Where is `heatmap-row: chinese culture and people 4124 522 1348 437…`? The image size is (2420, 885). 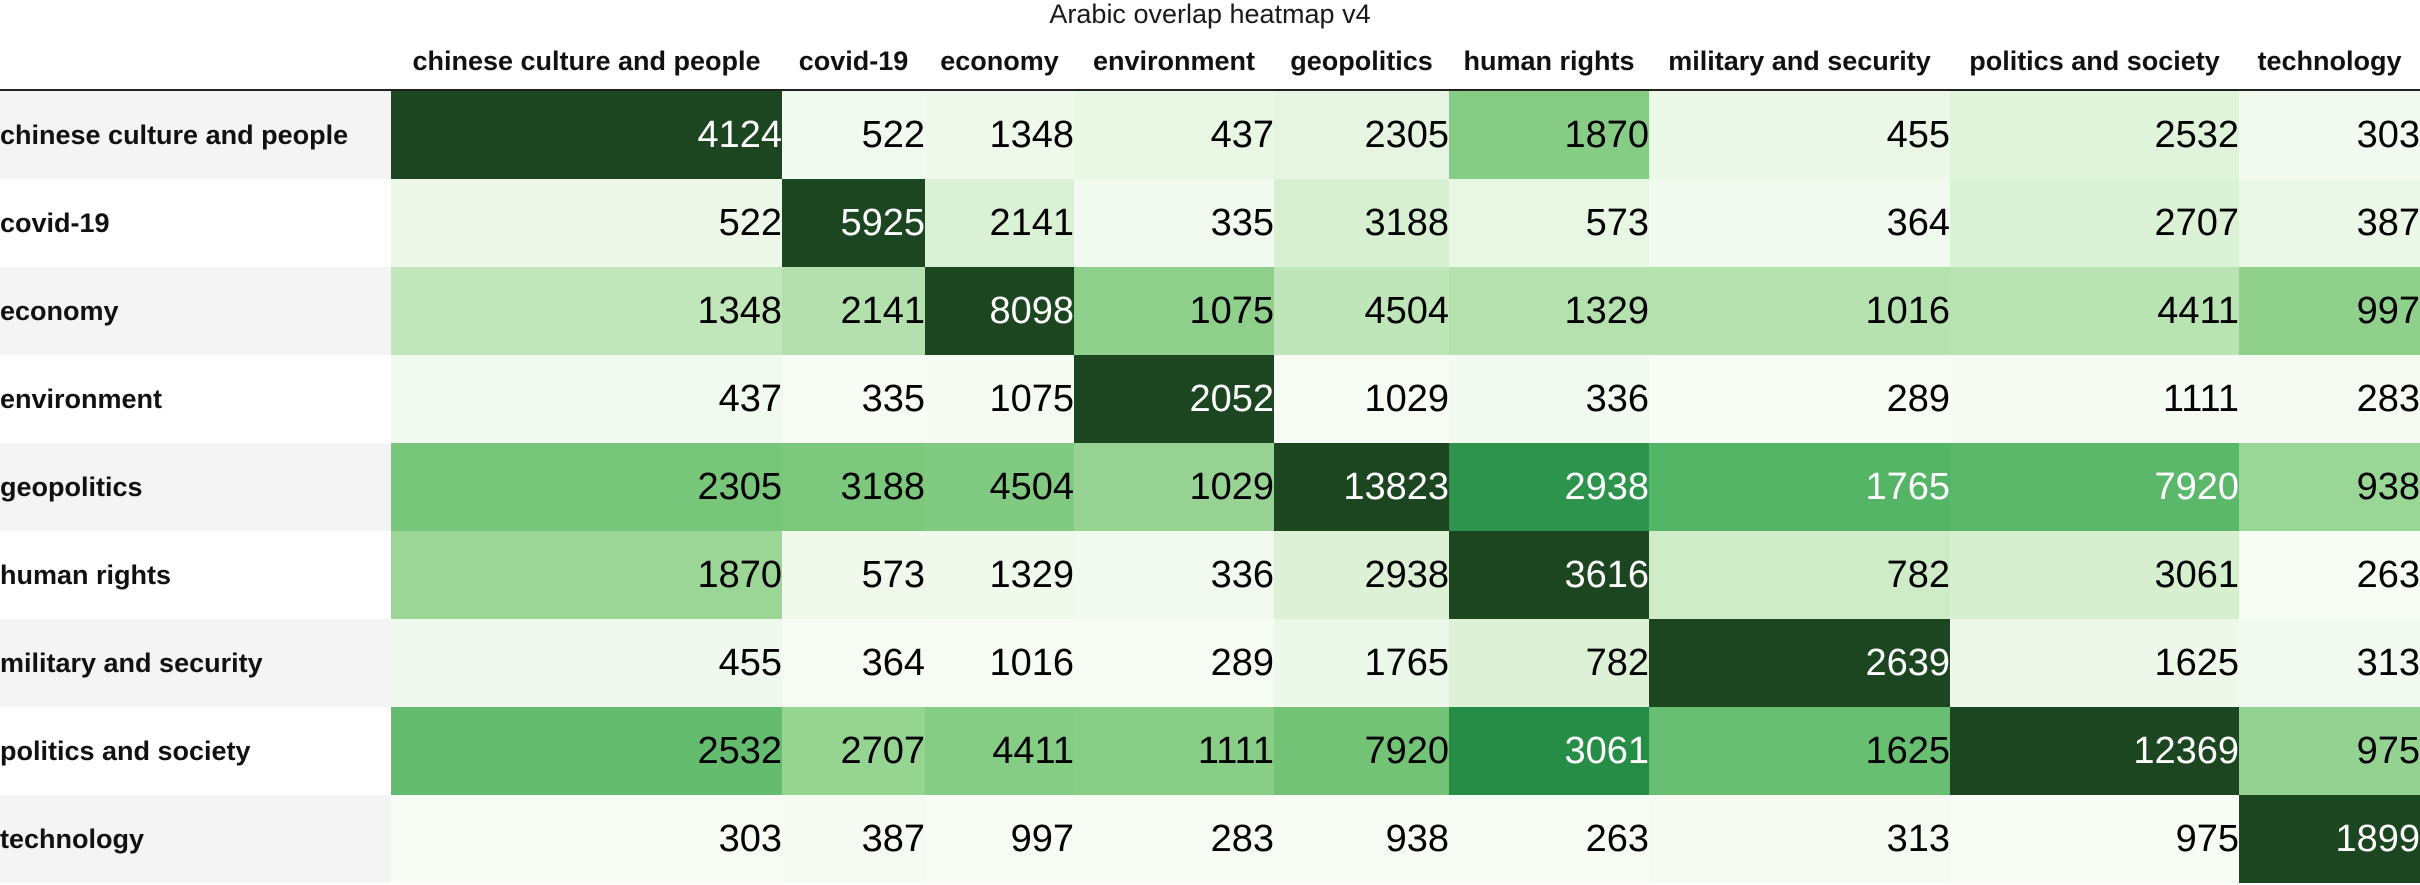
heatmap-row: chinese culture and people 4124 522 1348 437… is located at coordinates (1210, 134).